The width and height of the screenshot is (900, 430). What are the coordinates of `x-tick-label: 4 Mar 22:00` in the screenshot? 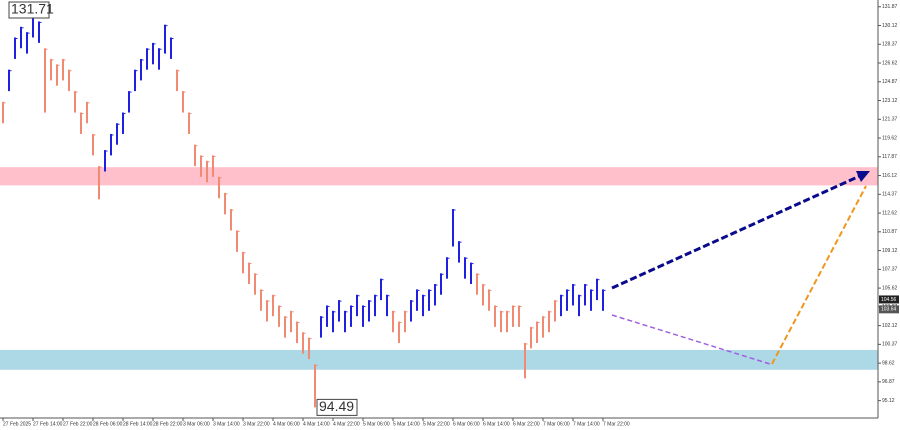 It's located at (346, 424).